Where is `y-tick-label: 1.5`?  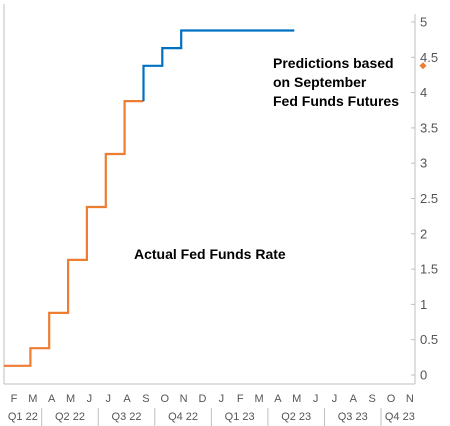 y-tick-label: 1.5 is located at coordinates (429, 269).